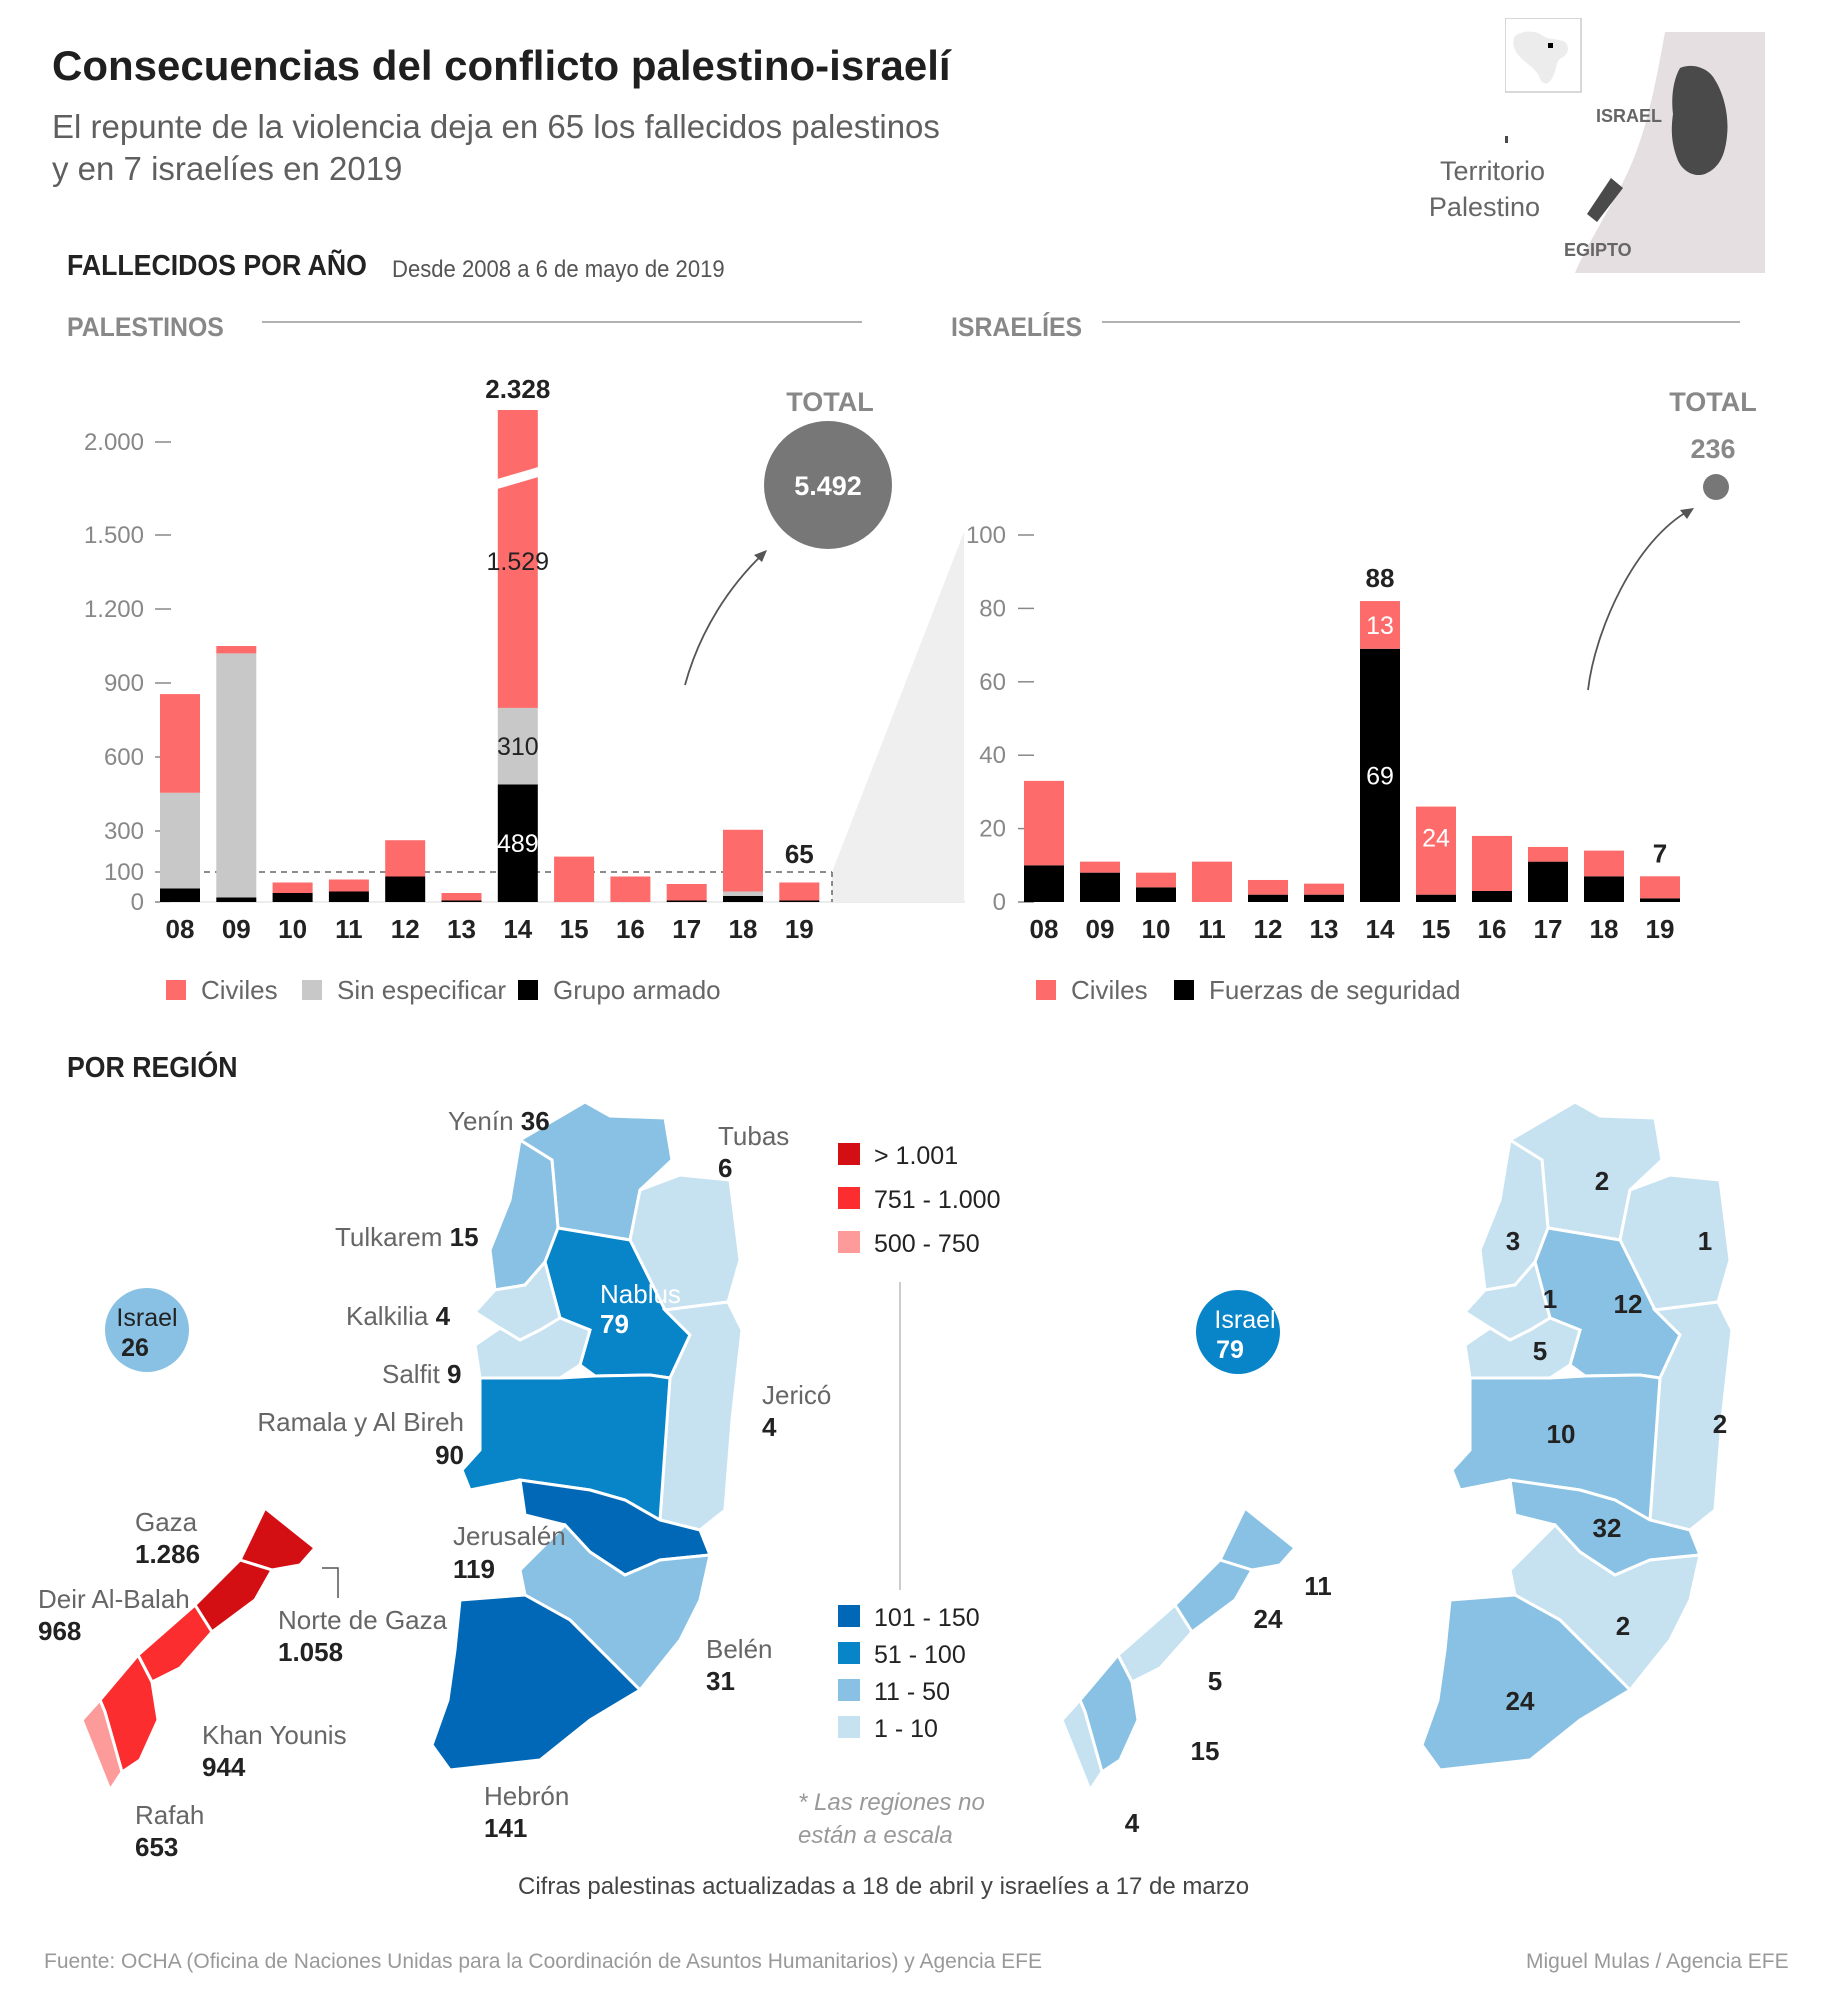  Describe the element at coordinates (517, 929) in the screenshot. I see `x-tick-label: 14` at that location.